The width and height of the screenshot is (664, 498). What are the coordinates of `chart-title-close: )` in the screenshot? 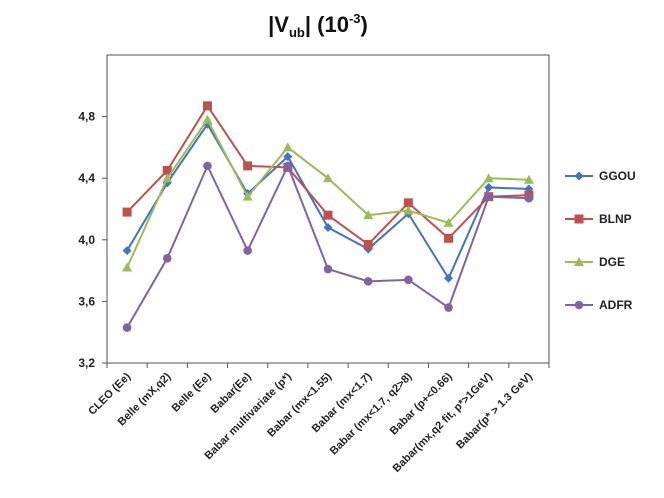 It's located at (364, 24).